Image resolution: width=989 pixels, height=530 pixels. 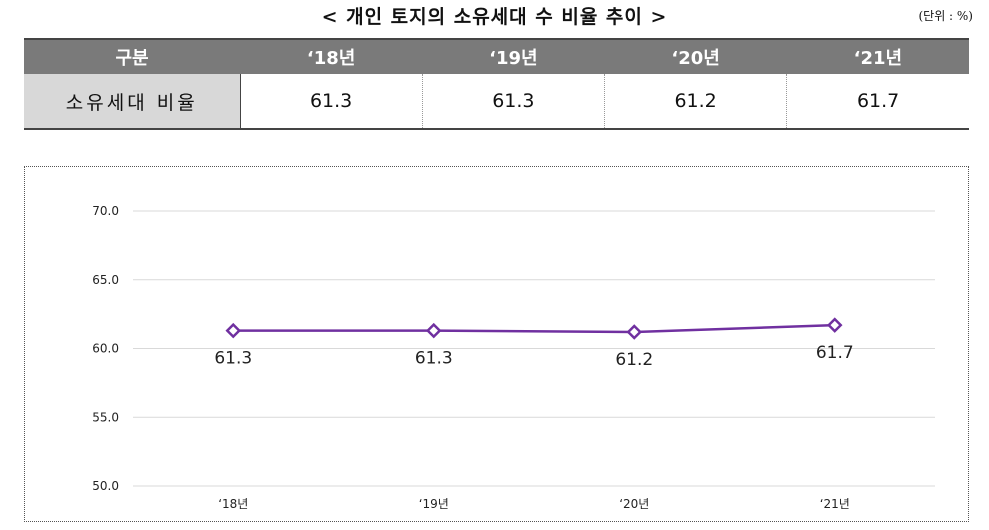 What do you see at coordinates (105, 417) in the screenshot?
I see `y-tick-label: 55.0` at bounding box center [105, 417].